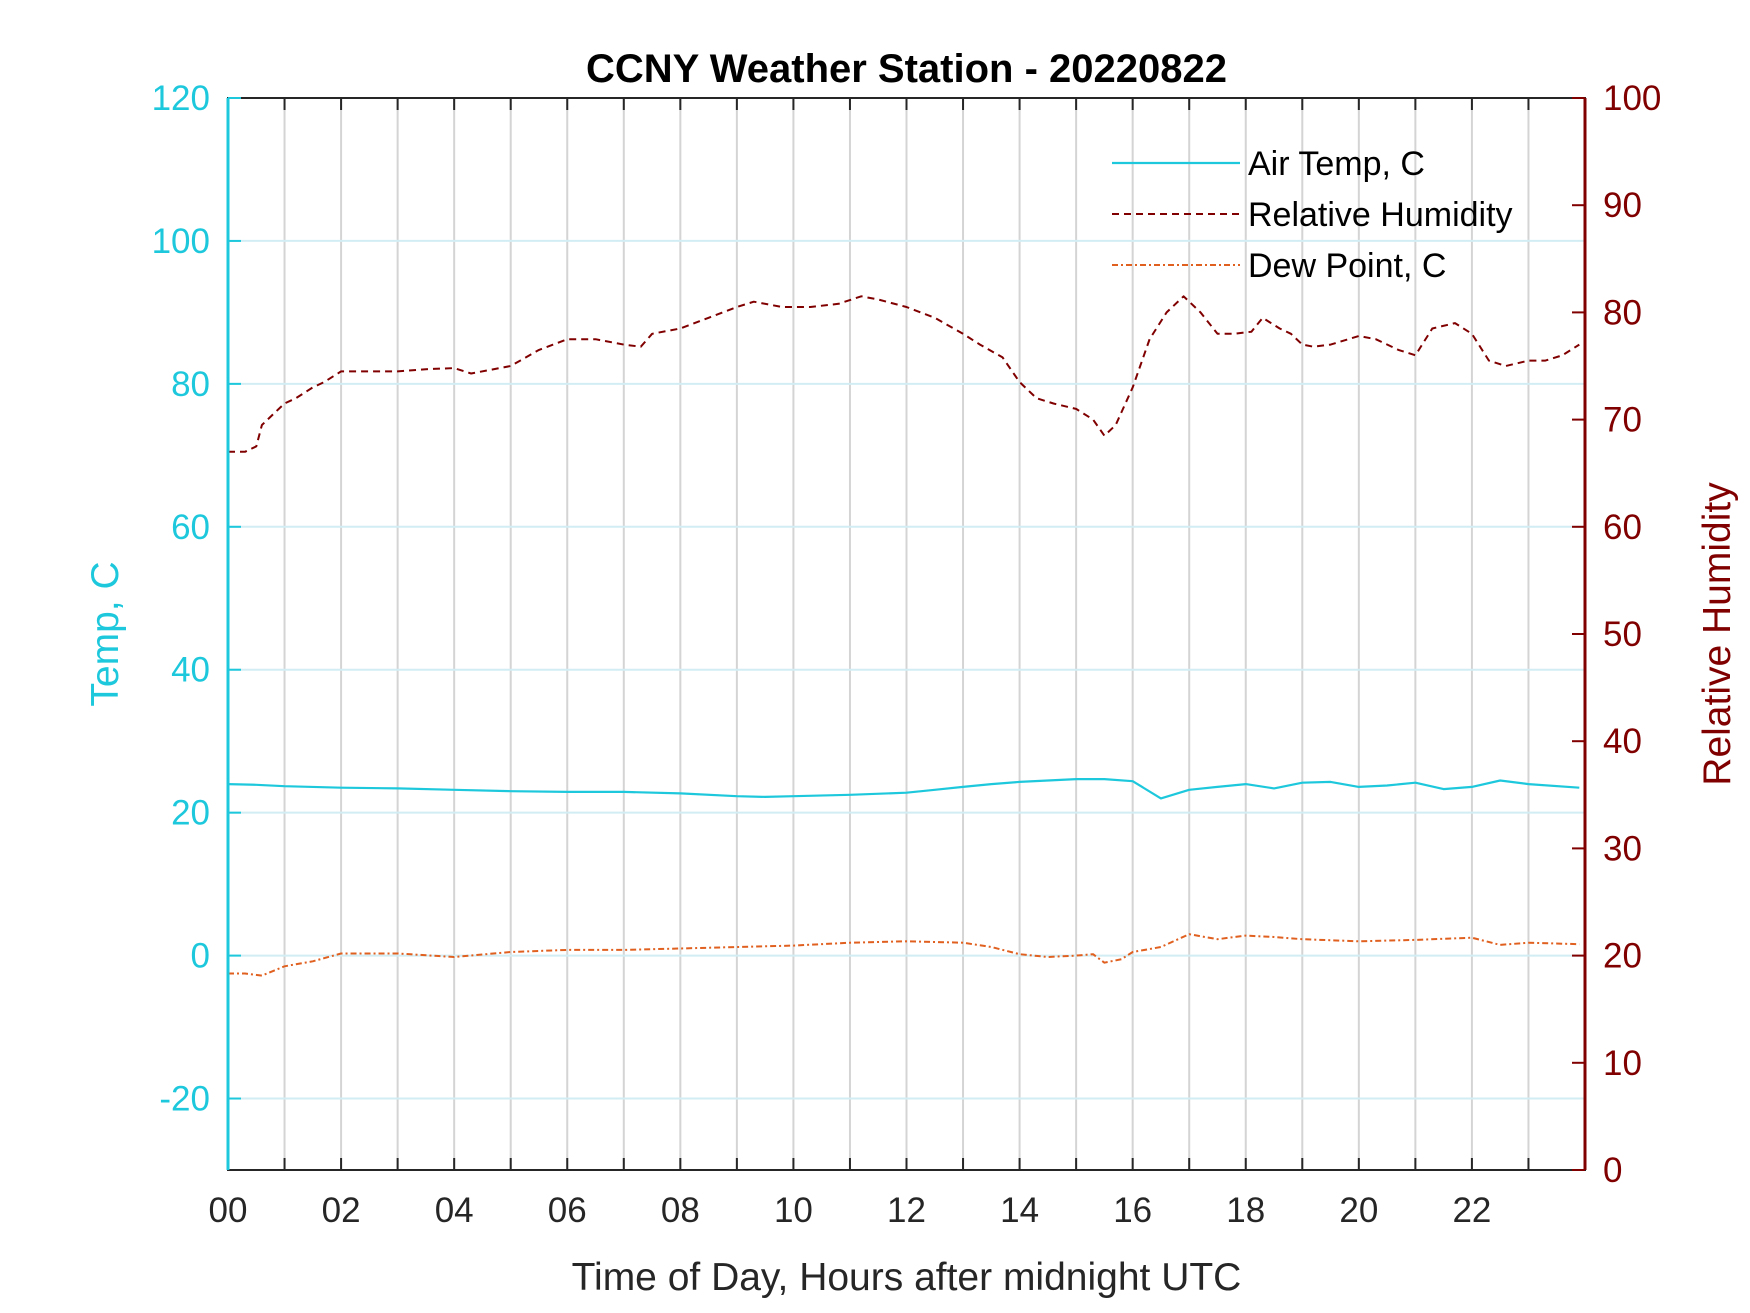  I want to click on right-y-tick-label: 10, so click(1622, 1063).